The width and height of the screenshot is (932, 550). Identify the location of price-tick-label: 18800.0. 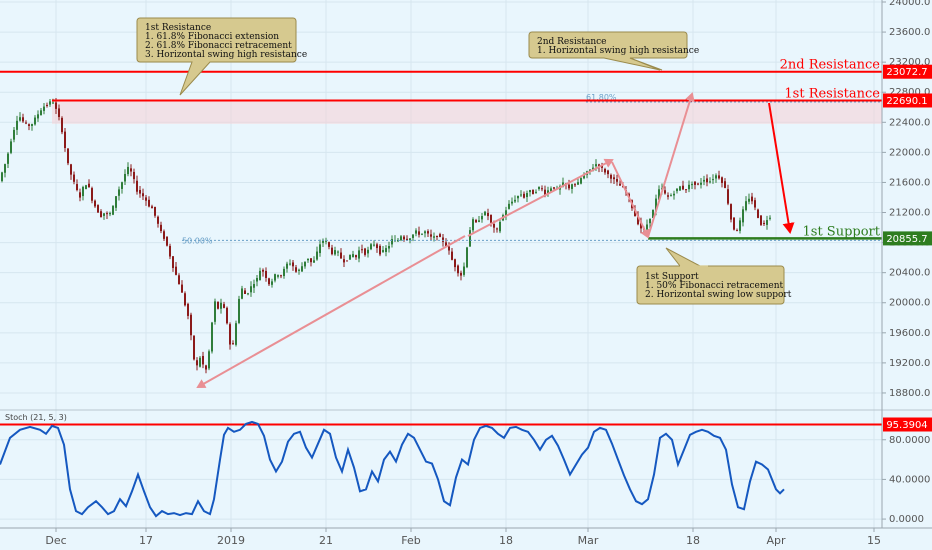
(909, 393).